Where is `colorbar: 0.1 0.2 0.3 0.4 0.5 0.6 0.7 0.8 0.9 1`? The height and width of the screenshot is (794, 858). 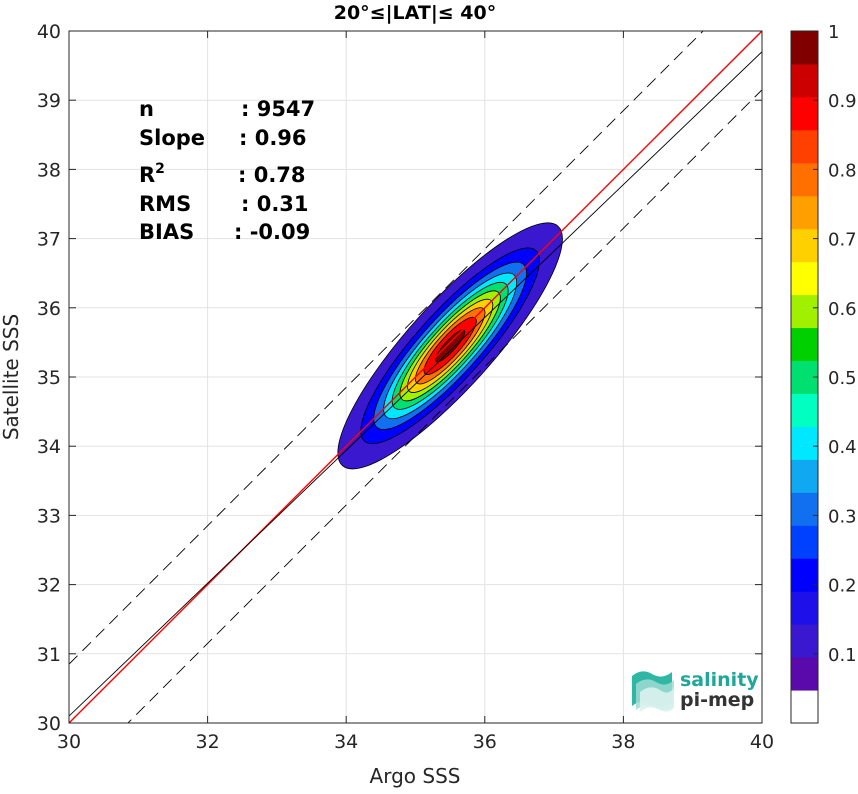 colorbar: 0.1 0.2 0.3 0.4 0.5 0.6 0.7 0.8 0.9 1 is located at coordinates (823, 373).